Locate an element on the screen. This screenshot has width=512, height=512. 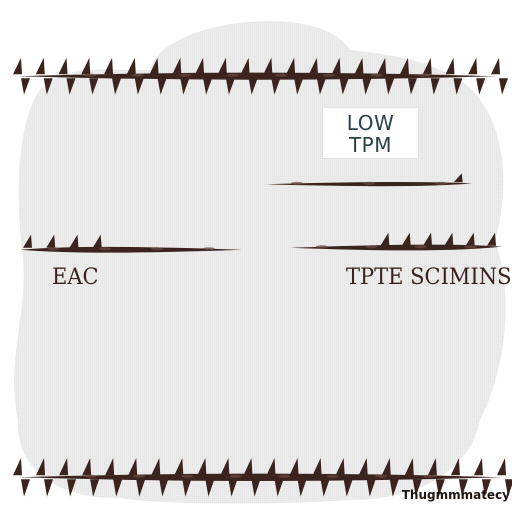
low-tpm-label-box: LOW TPM is located at coordinates (370, 133).